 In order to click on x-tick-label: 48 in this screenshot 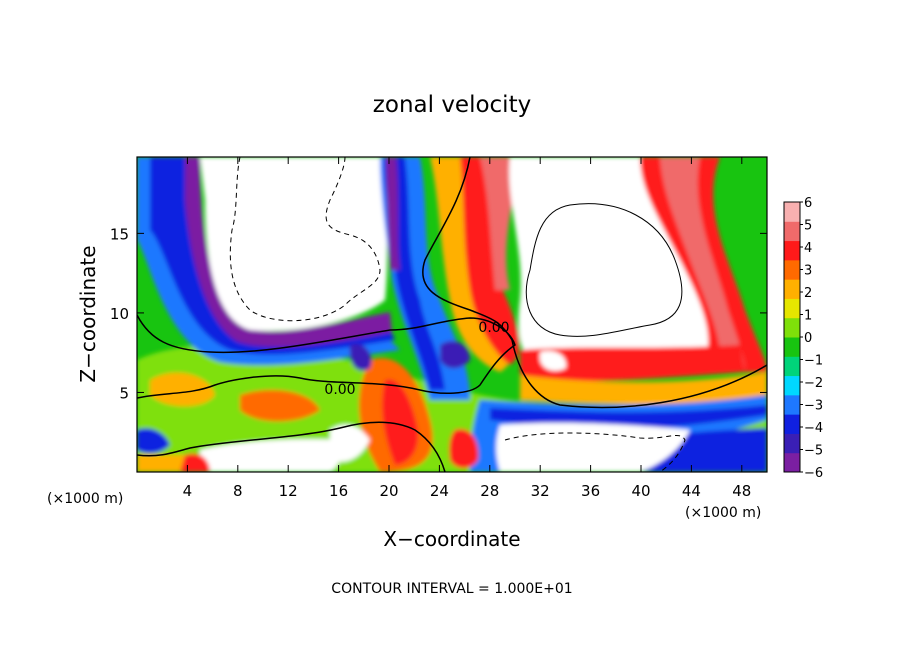, I will do `click(741, 491)`.